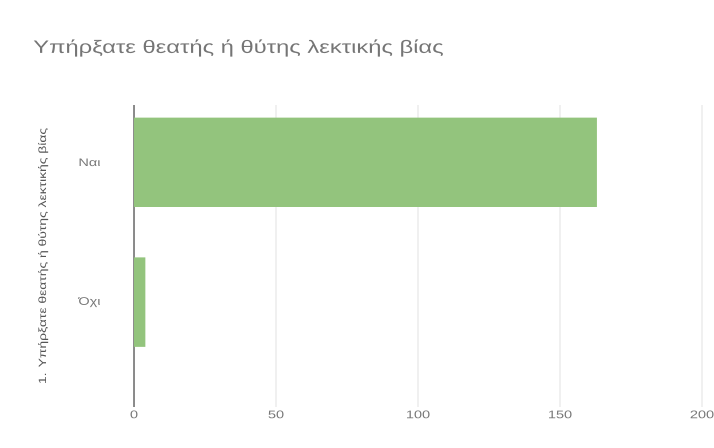 The height and width of the screenshot is (448, 714). What do you see at coordinates (89, 302) in the screenshot?
I see `y-tick-label: Όχι` at bounding box center [89, 302].